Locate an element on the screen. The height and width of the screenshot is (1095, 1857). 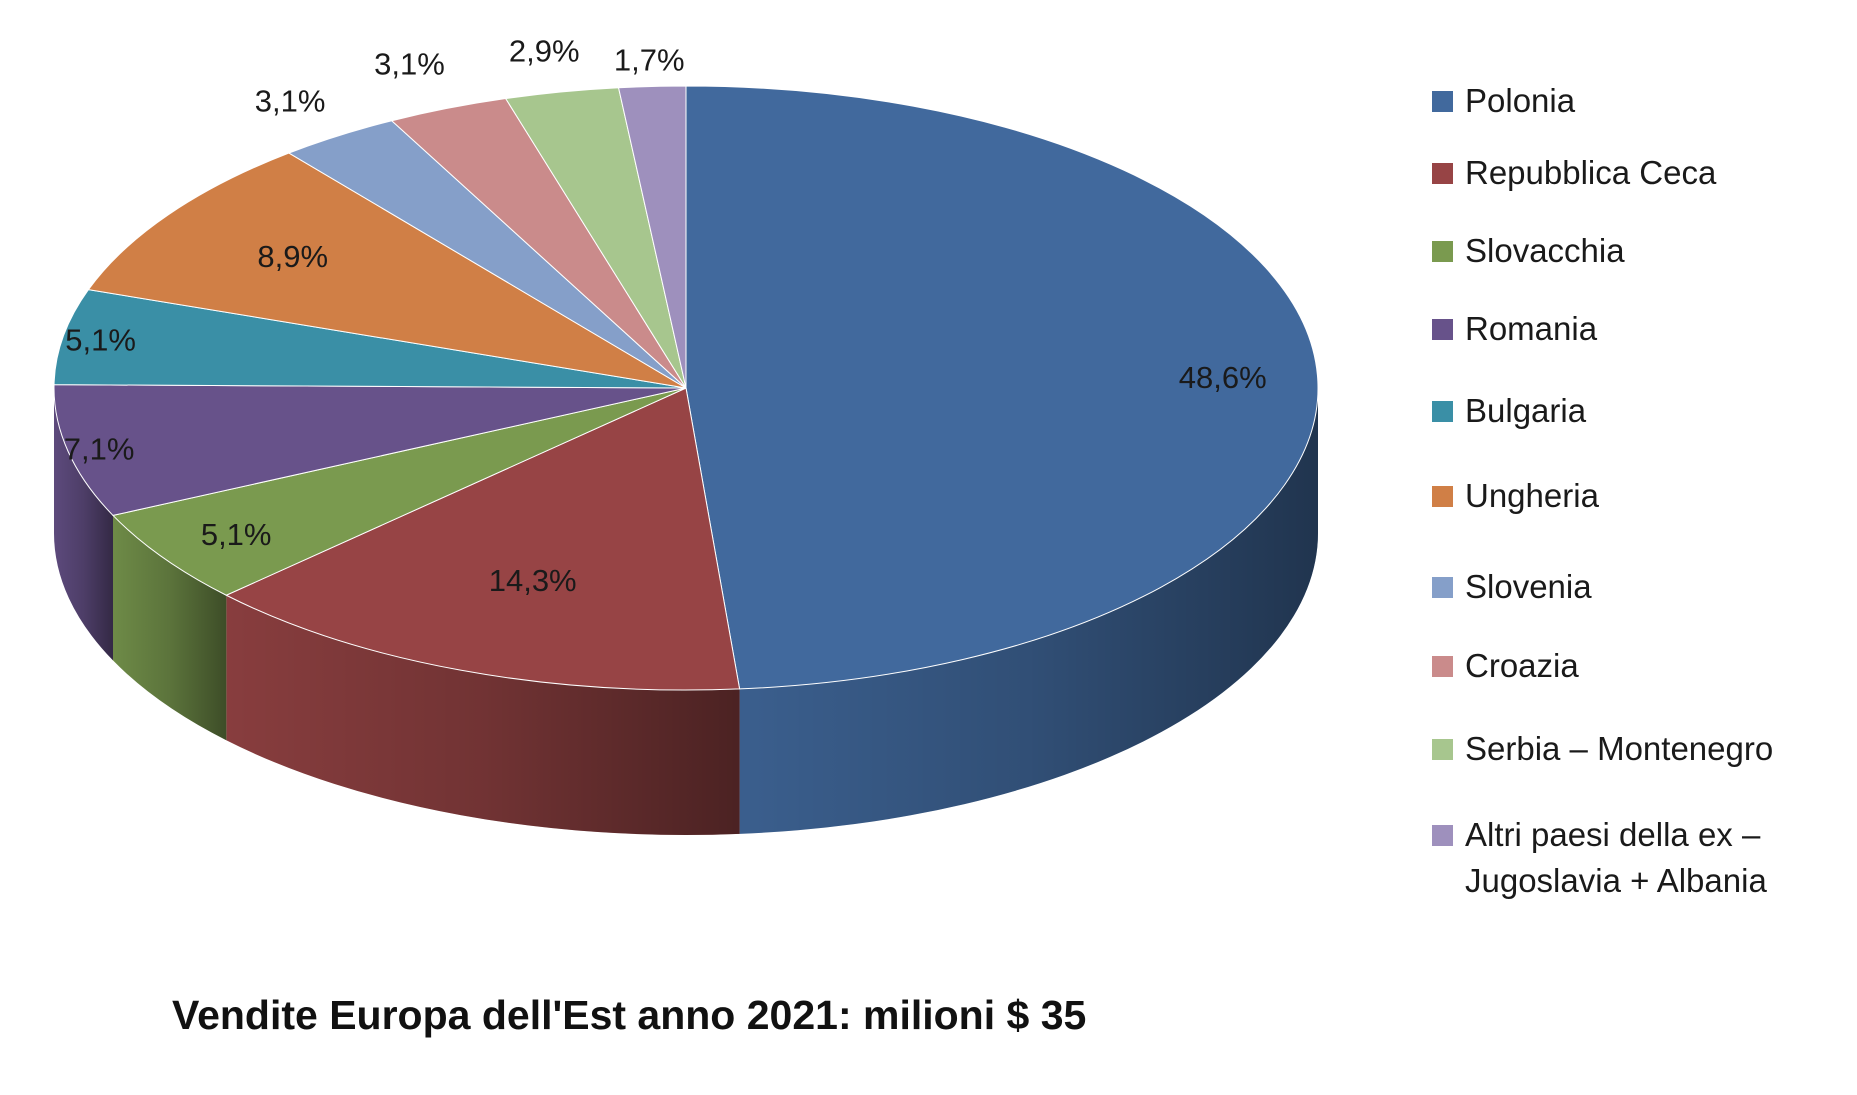
legend-swatch-romania is located at coordinates (1442, 329).